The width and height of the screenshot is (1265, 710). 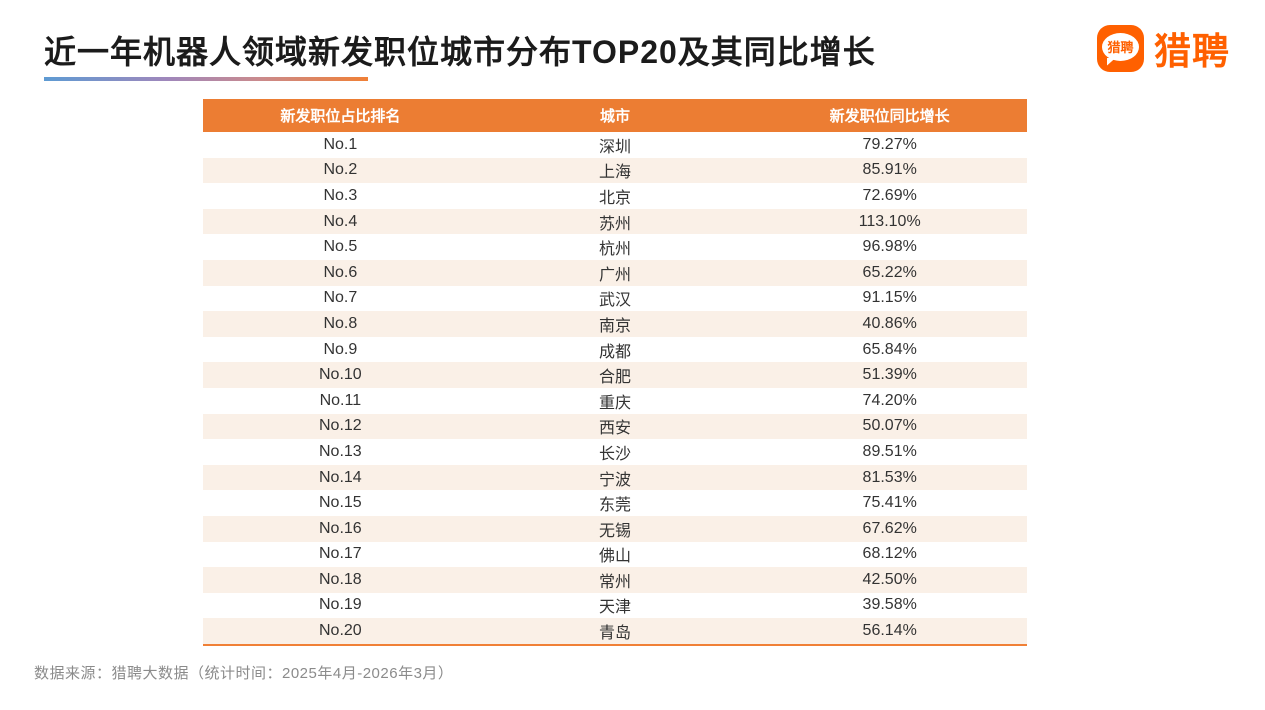 I want to click on city-cell: 天津, so click(x=615, y=608).